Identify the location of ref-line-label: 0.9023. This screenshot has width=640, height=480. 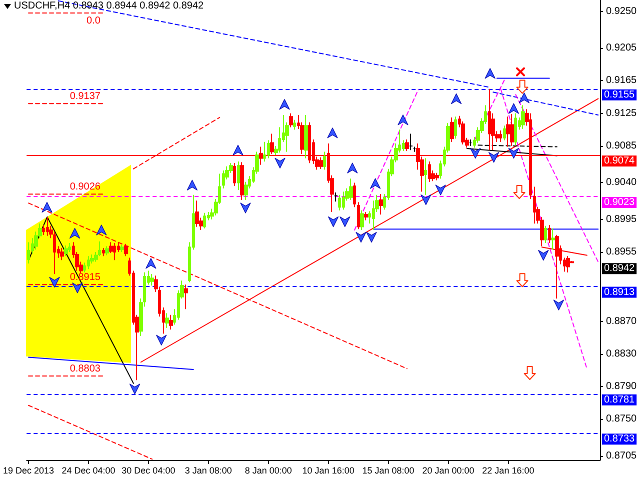
(620, 202).